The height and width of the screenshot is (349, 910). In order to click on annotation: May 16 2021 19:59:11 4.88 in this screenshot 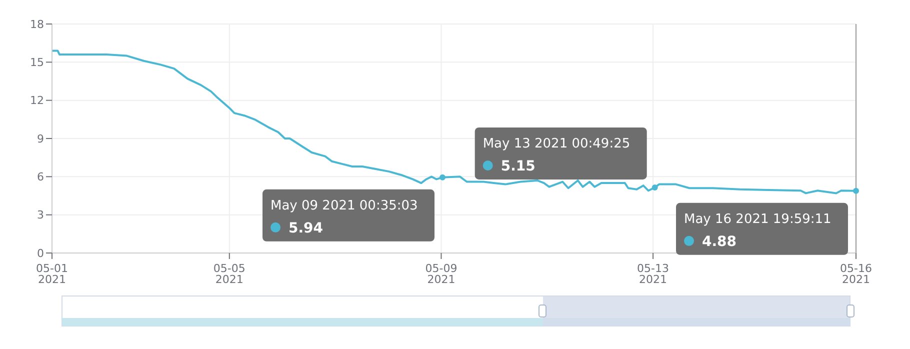, I will do `click(758, 231)`.